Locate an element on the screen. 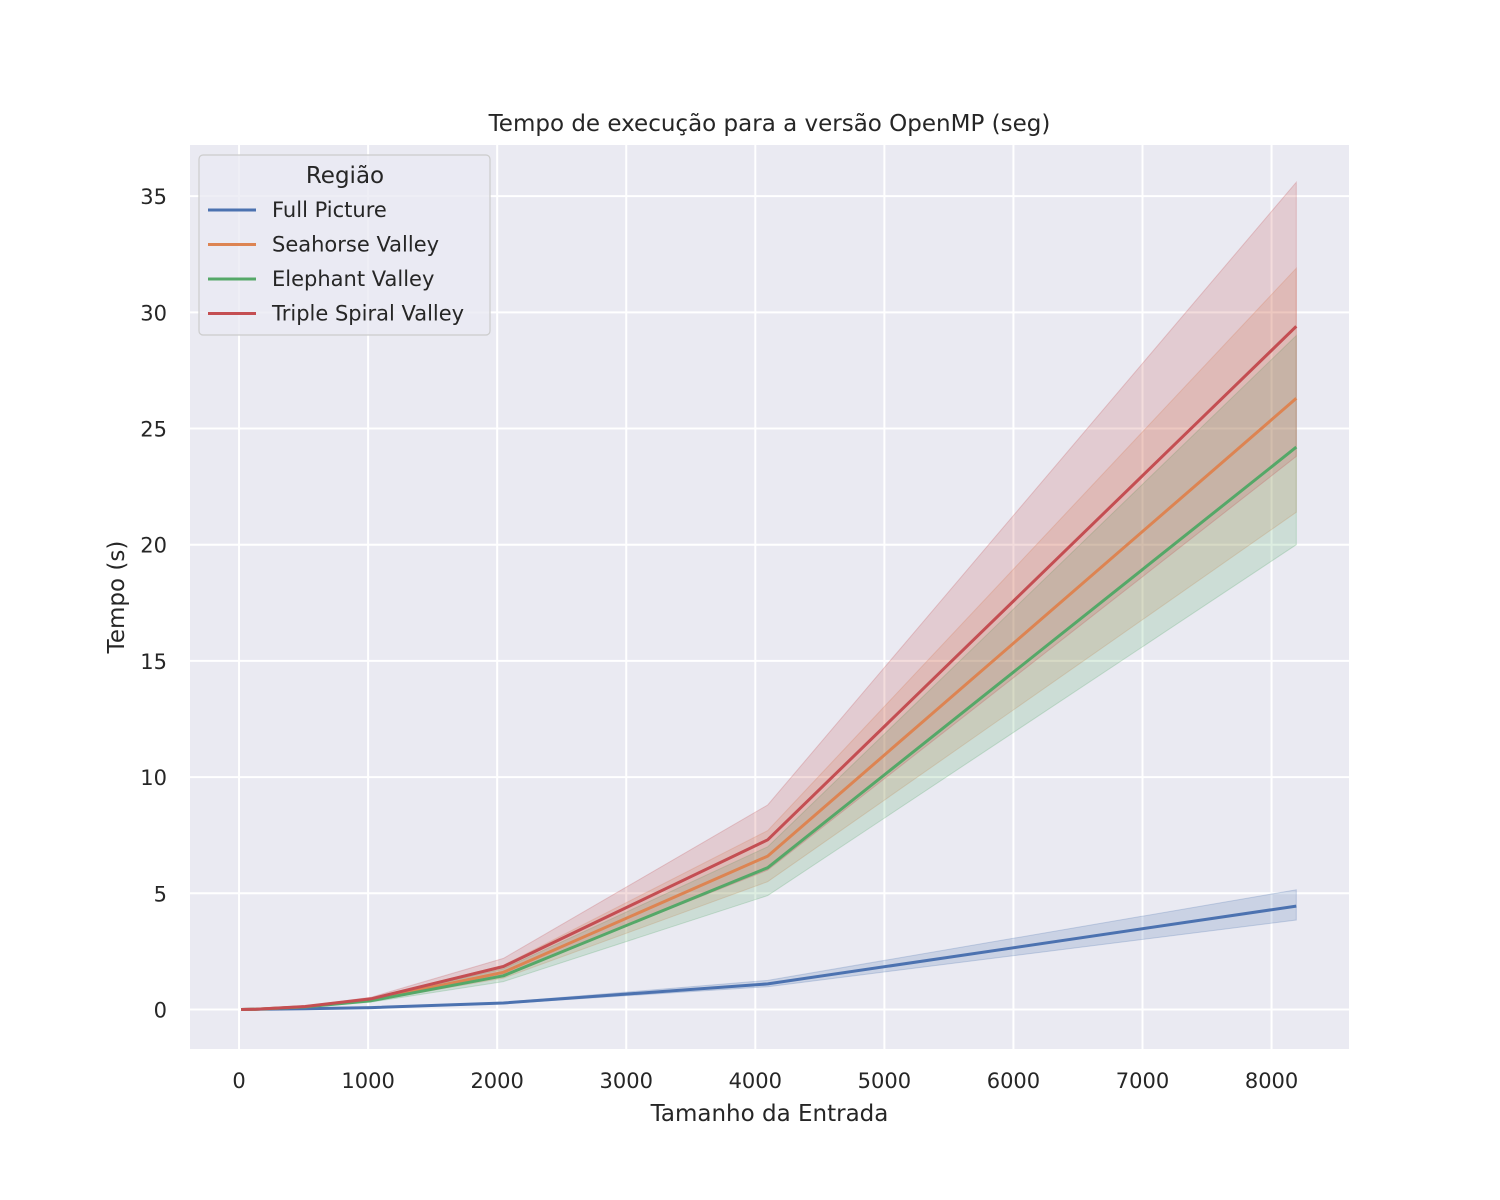 The image size is (1500, 1200). x-axis-ticks: 0 1000 2000 3000 4000 5000 6000 7000 8000 is located at coordinates (765, 1081).